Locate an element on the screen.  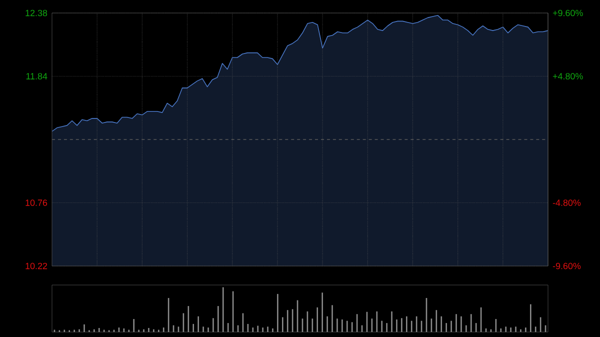
y-tick-label: 10.22 is located at coordinates (37, 266).